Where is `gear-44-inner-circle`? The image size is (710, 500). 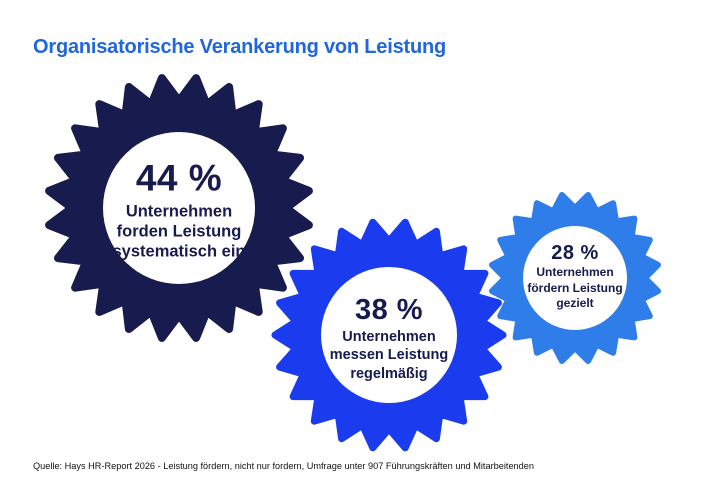
gear-44-inner-circle is located at coordinates (179, 208).